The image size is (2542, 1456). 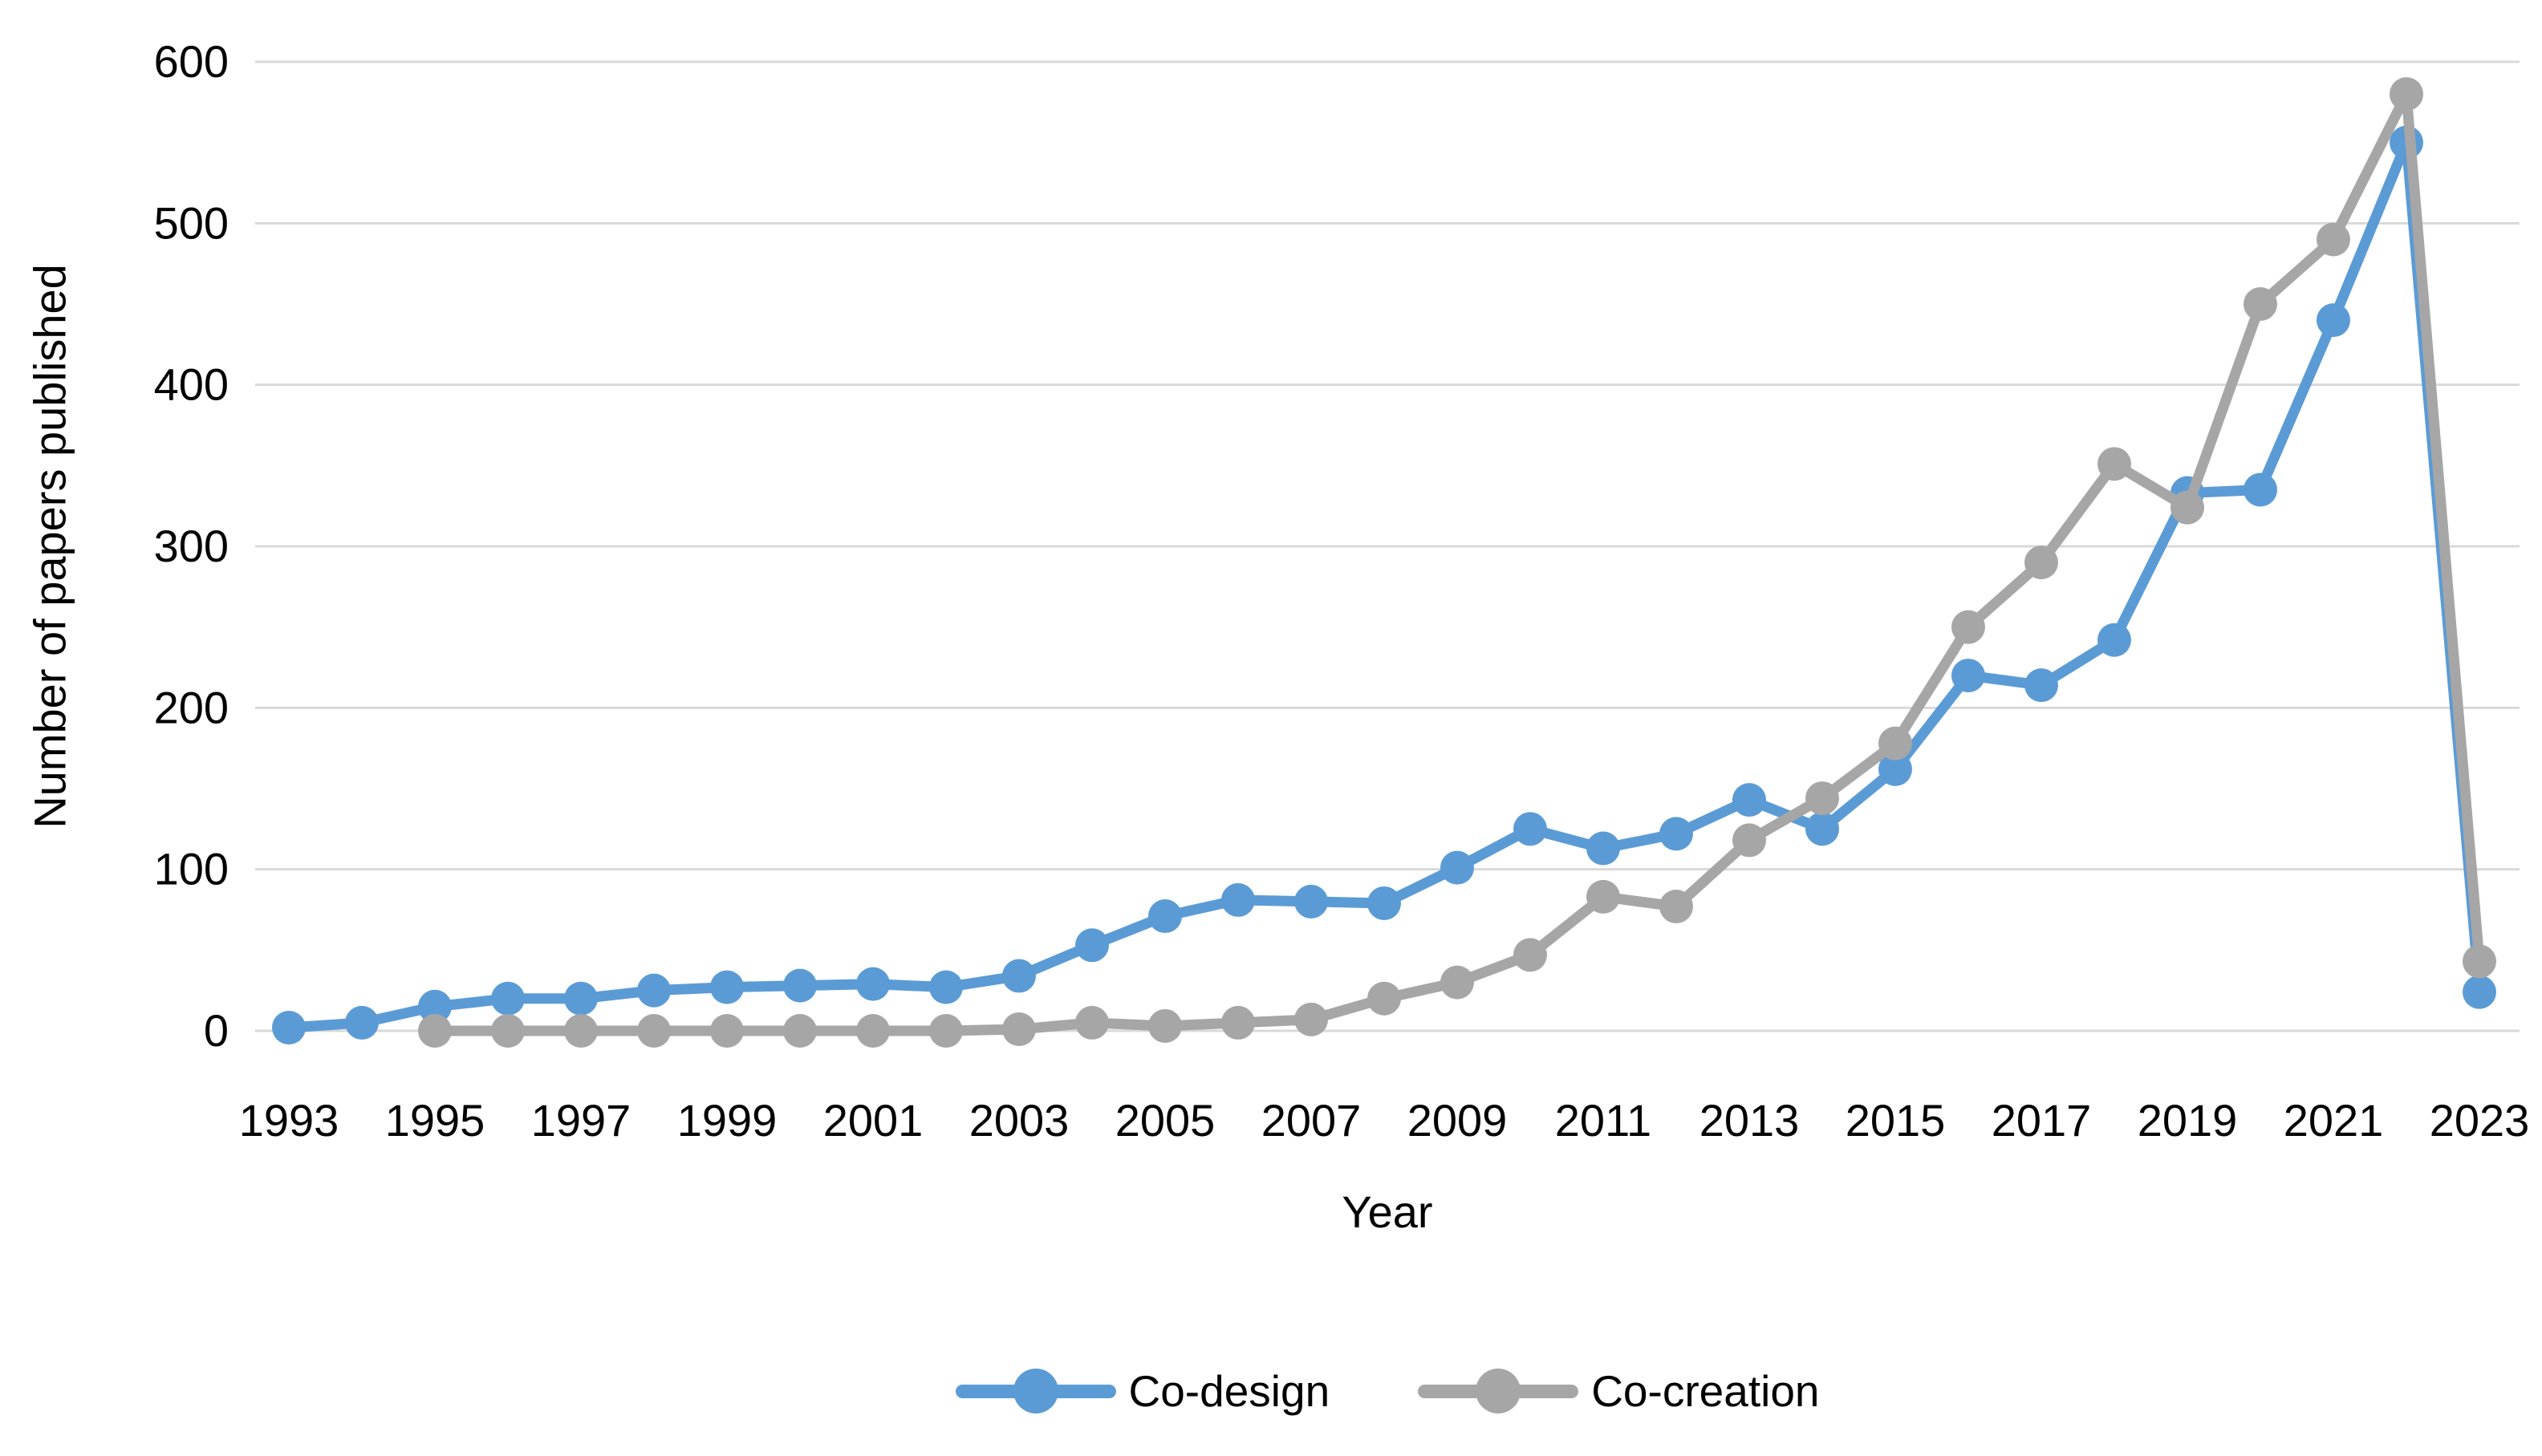 What do you see at coordinates (728, 1120) in the screenshot?
I see `x-tick-label: 1999` at bounding box center [728, 1120].